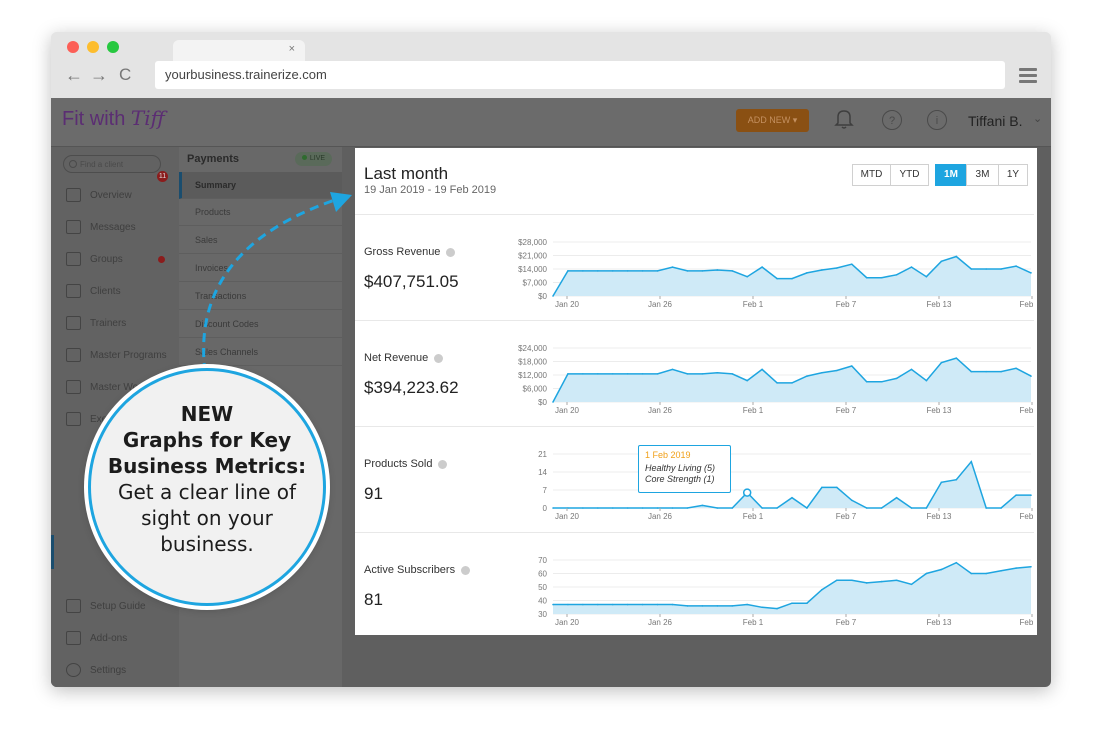 This screenshot has width=1100, height=735. What do you see at coordinates (291, 49) in the screenshot?
I see `tab-close-icon: ×` at bounding box center [291, 49].